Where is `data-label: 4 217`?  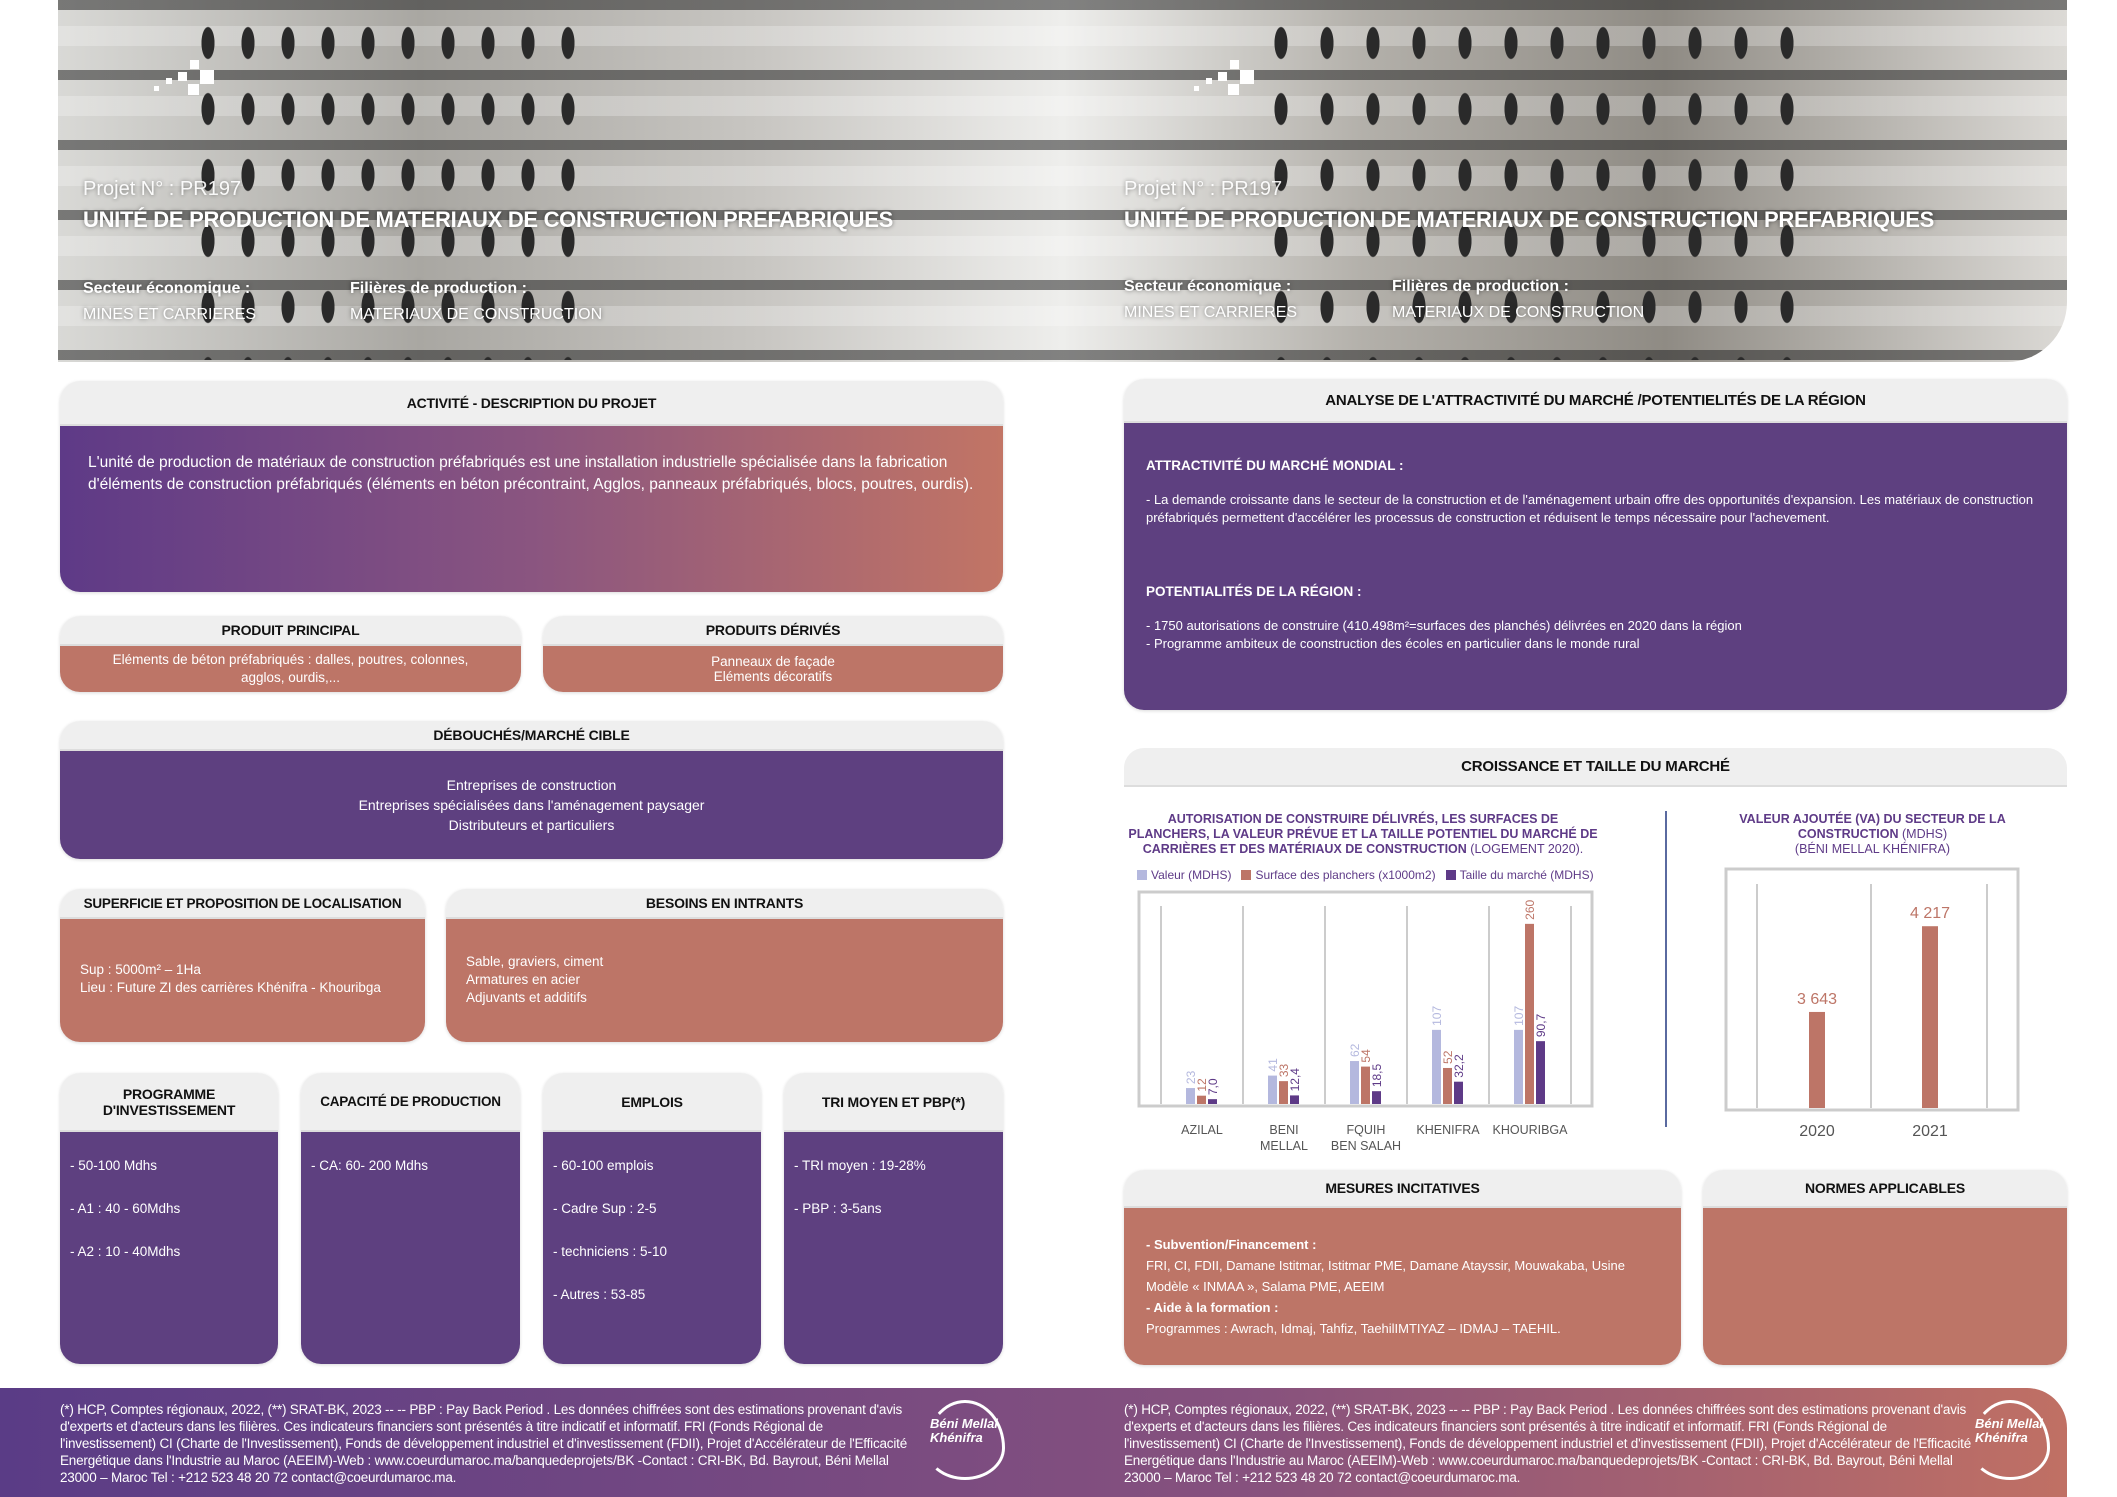
data-label: 4 217 is located at coordinates (1930, 913).